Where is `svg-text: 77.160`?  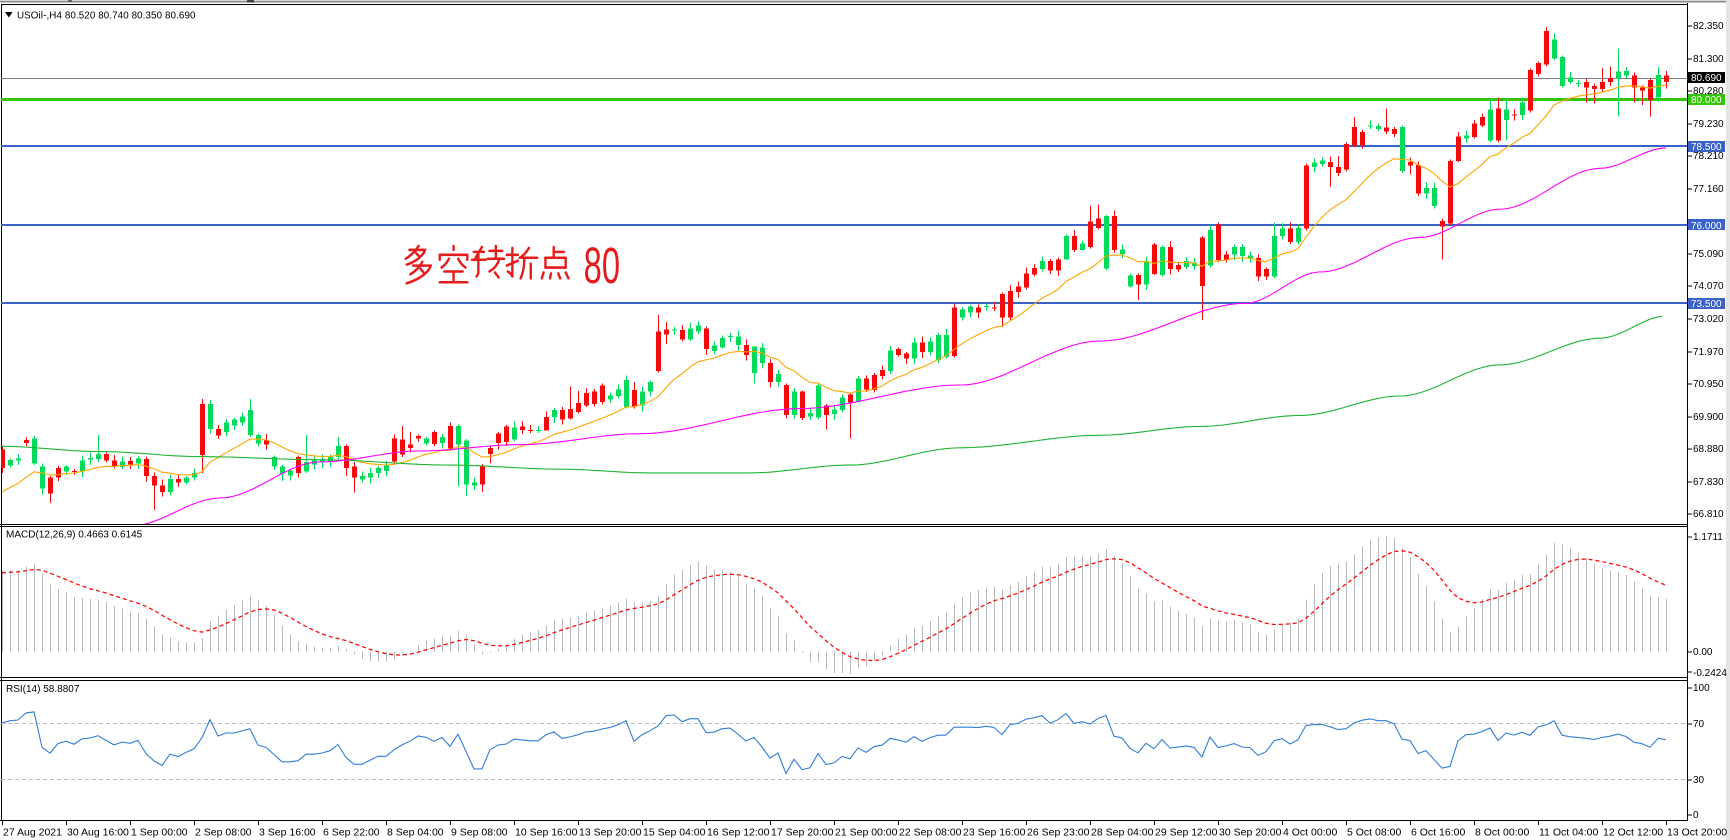
svg-text: 77.160 is located at coordinates (1708, 189).